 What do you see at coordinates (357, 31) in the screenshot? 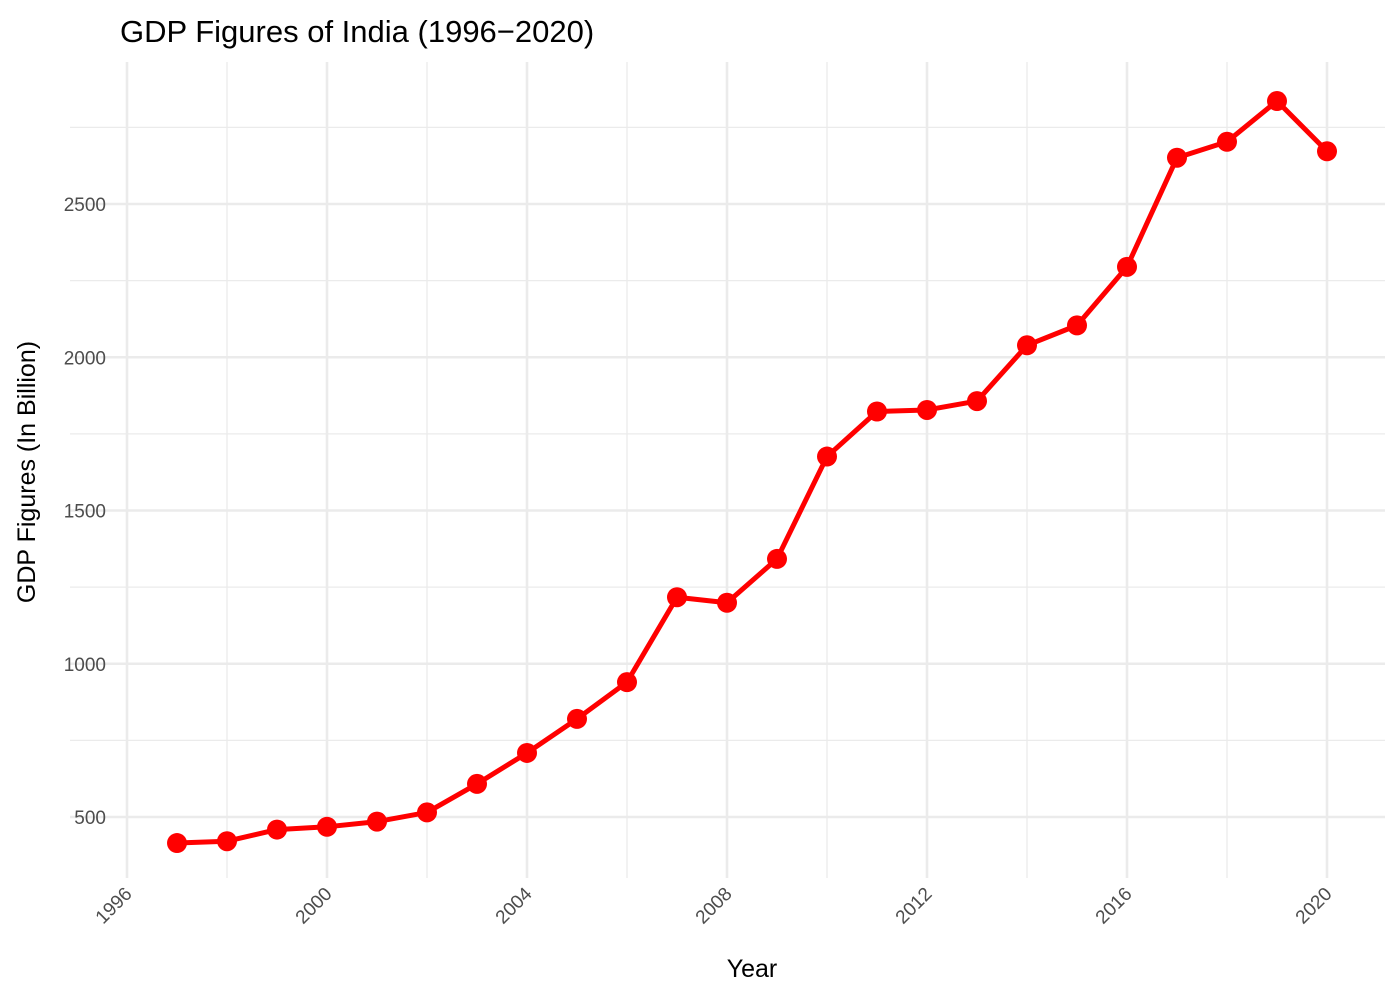
I see `chart-title: GDP Figures of India (1996−2020)` at bounding box center [357, 31].